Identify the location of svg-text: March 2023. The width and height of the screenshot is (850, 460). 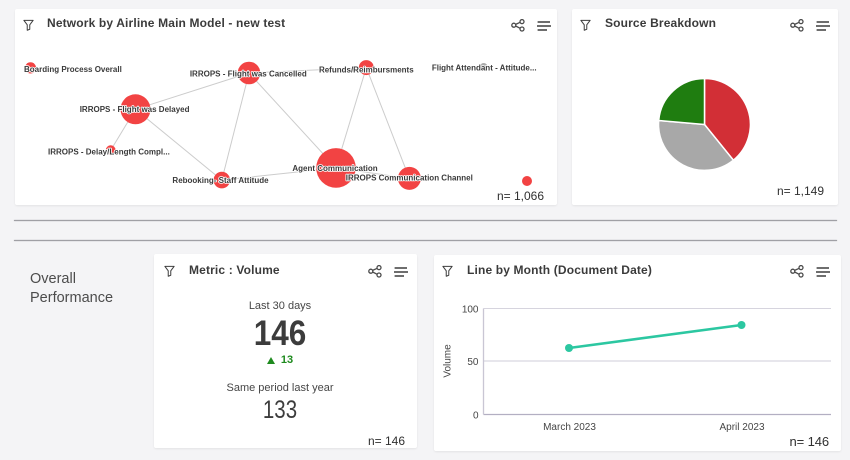
(569, 427).